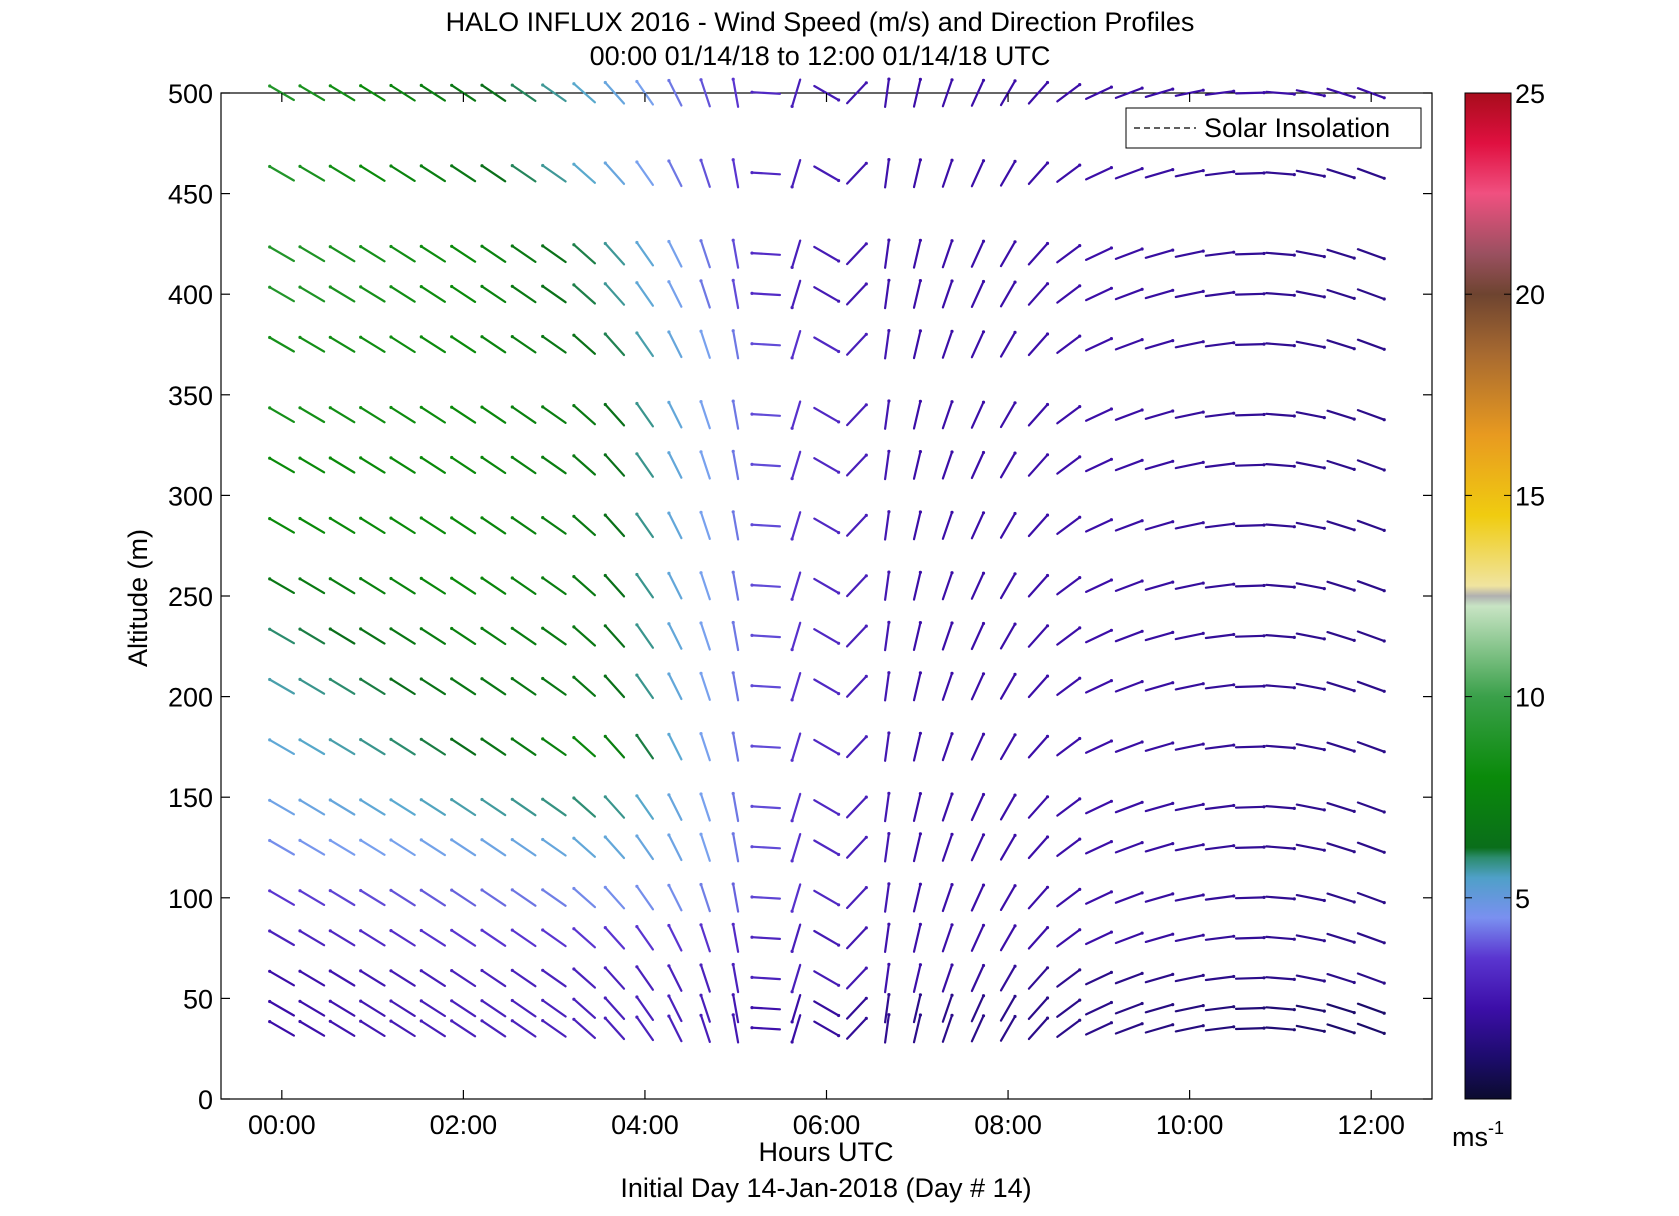 This screenshot has height=1216, width=1679. Describe the element at coordinates (190, 195) in the screenshot. I see `y-tick-label: 450` at that location.